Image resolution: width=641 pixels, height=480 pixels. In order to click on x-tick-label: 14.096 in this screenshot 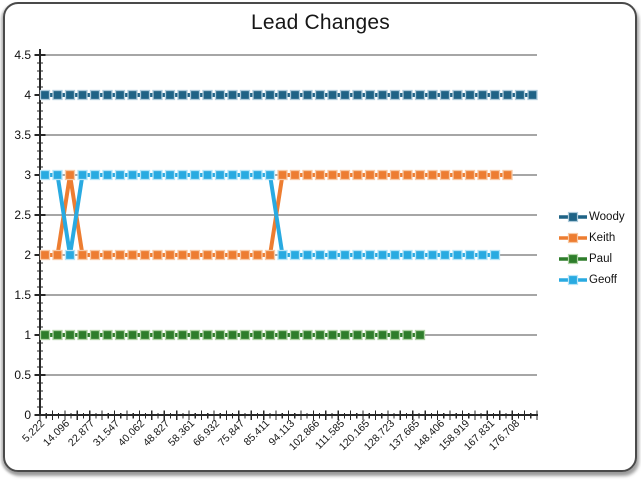, I will do `click(56, 433)`.